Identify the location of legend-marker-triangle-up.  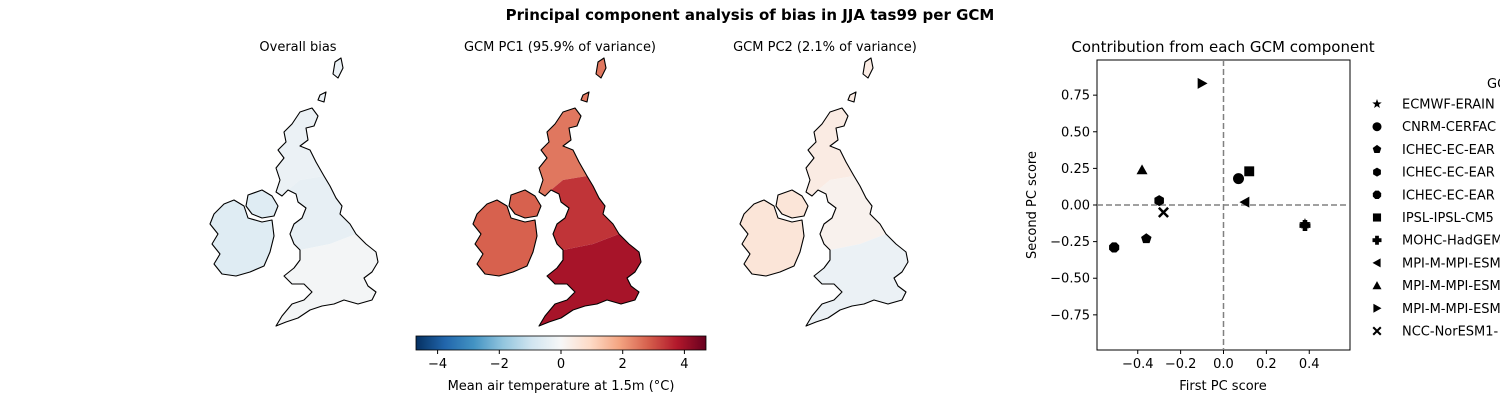
(1377, 285).